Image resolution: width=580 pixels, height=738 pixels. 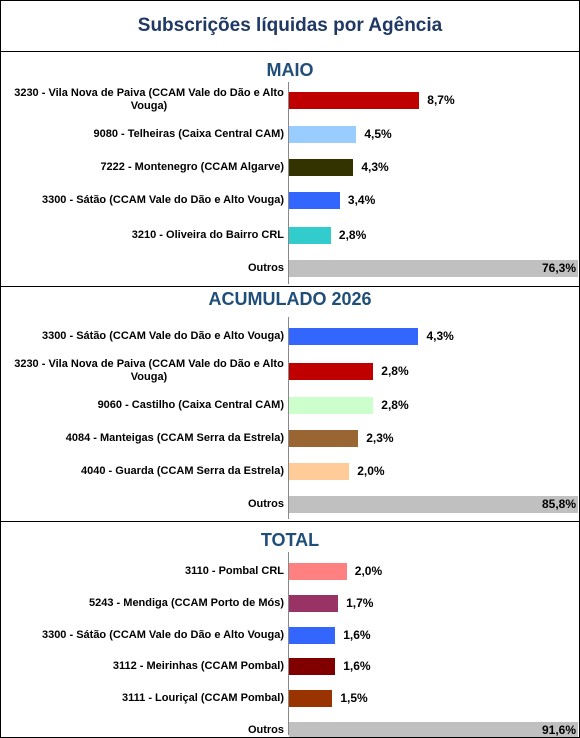 What do you see at coordinates (190, 404) in the screenshot?
I see `category-text: 9060 - Castilho (Caixa Central CAM)` at bounding box center [190, 404].